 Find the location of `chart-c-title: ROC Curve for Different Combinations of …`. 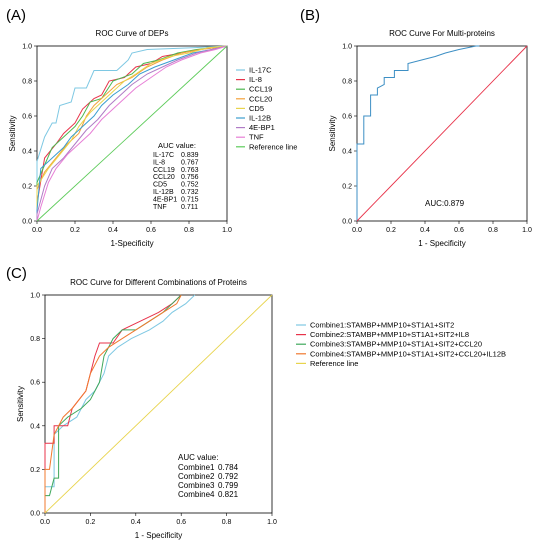

chart-c-title: ROC Curve for Different Combinations of … is located at coordinates (158, 282).